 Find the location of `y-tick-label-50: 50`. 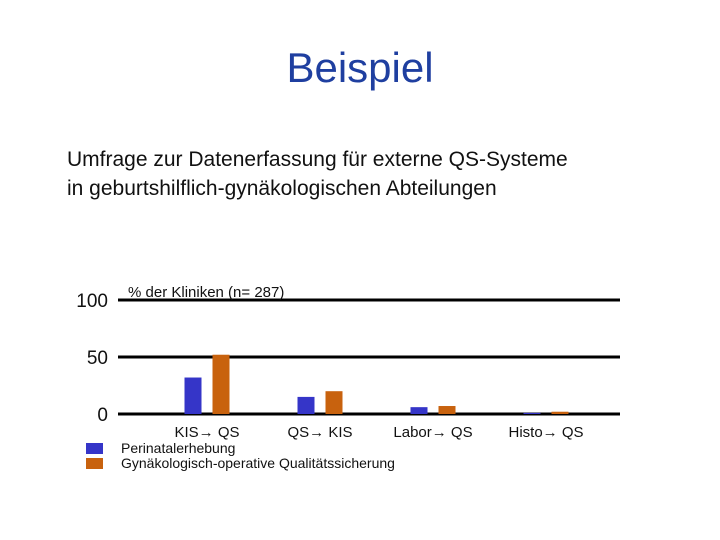

y-tick-label-50: 50 is located at coordinates (97, 358).